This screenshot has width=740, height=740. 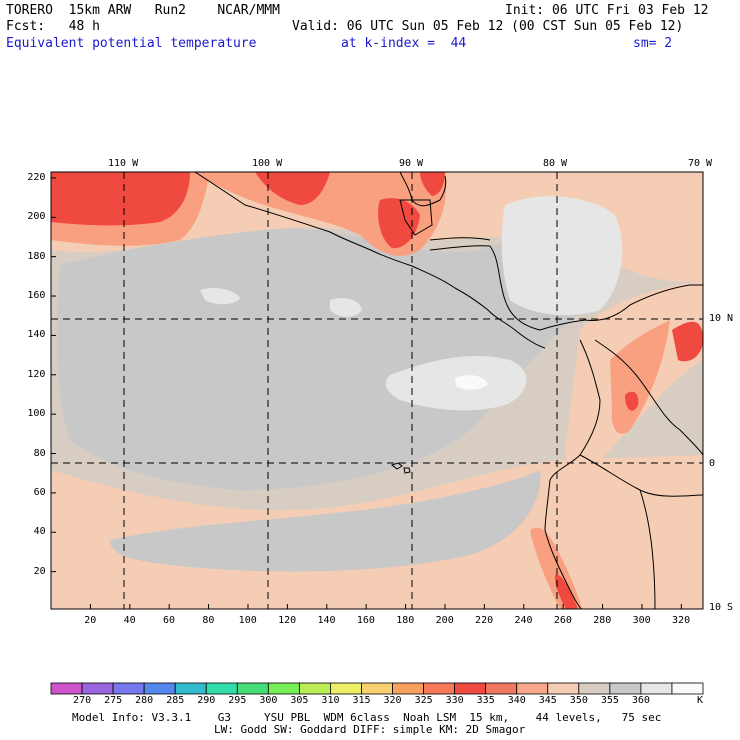 What do you see at coordinates (206, 700) in the screenshot?
I see `colorbar-label: 290` at bounding box center [206, 700].